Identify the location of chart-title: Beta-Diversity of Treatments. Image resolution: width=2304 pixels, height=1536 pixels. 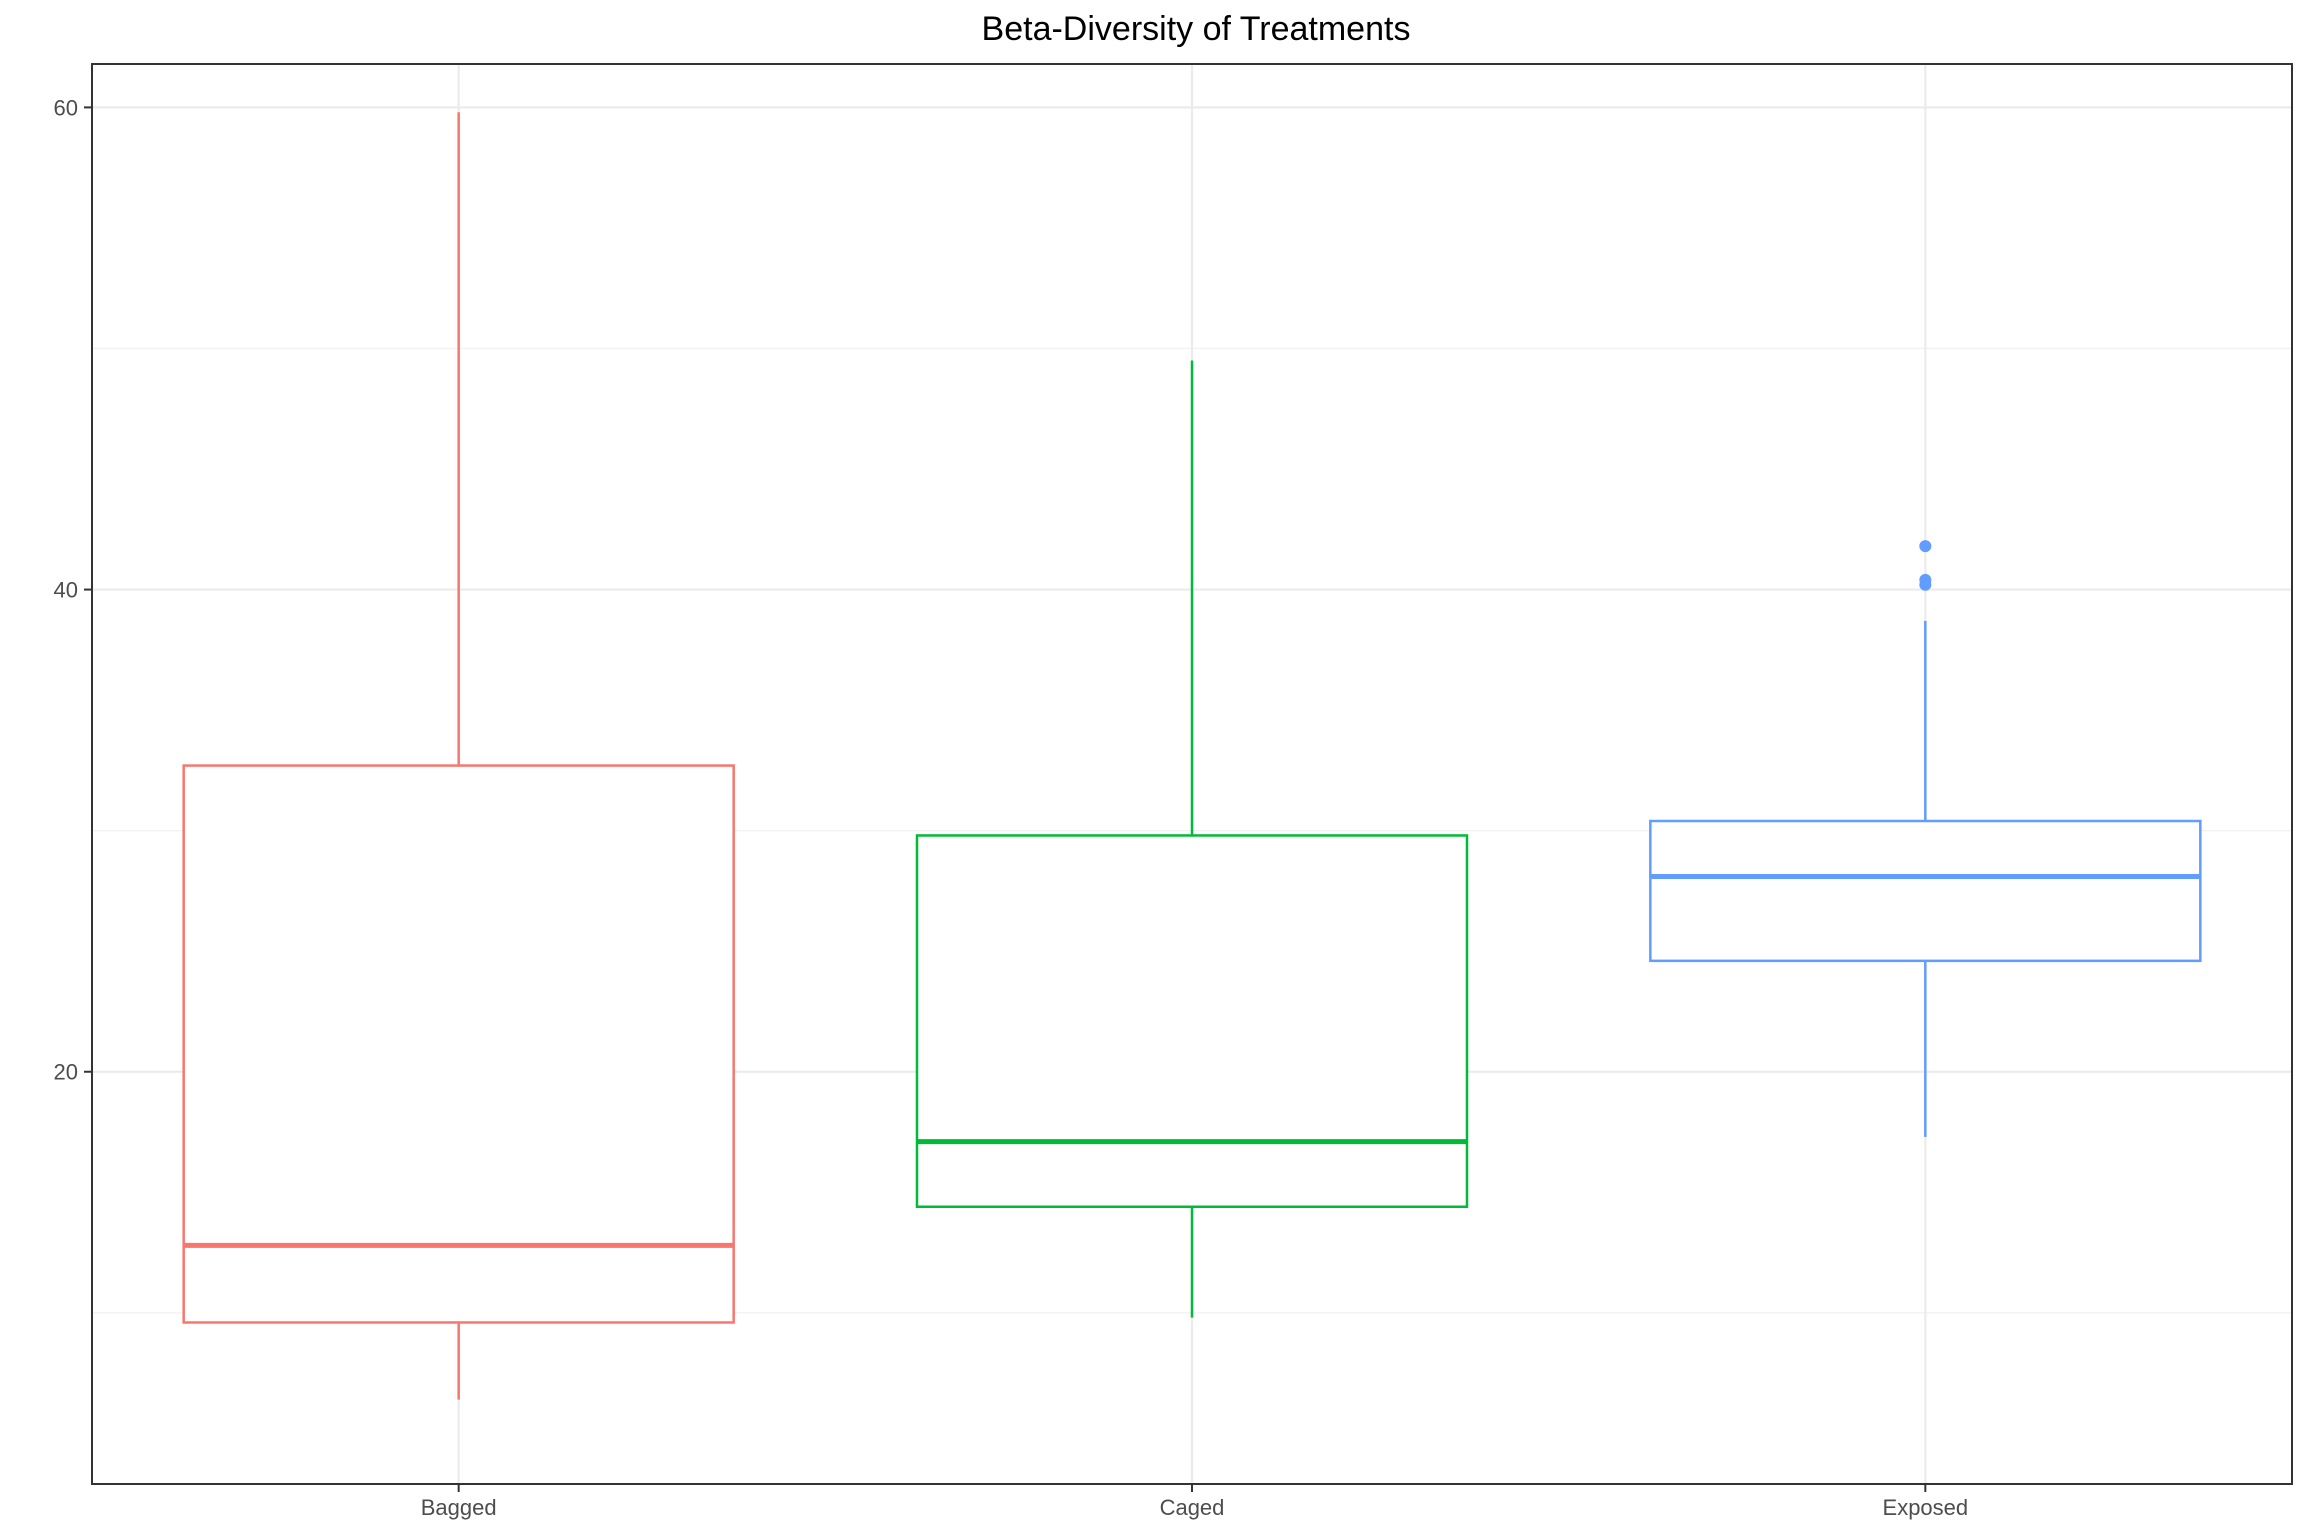
(1196, 29).